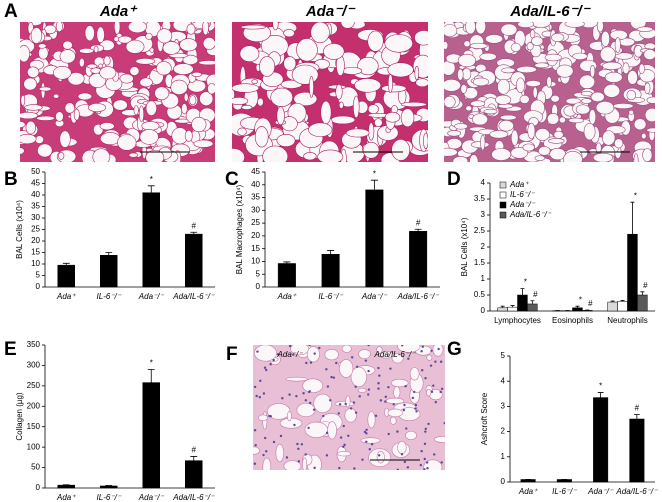  I want to click on y-tick-label: 2.5, so click(480, 230).